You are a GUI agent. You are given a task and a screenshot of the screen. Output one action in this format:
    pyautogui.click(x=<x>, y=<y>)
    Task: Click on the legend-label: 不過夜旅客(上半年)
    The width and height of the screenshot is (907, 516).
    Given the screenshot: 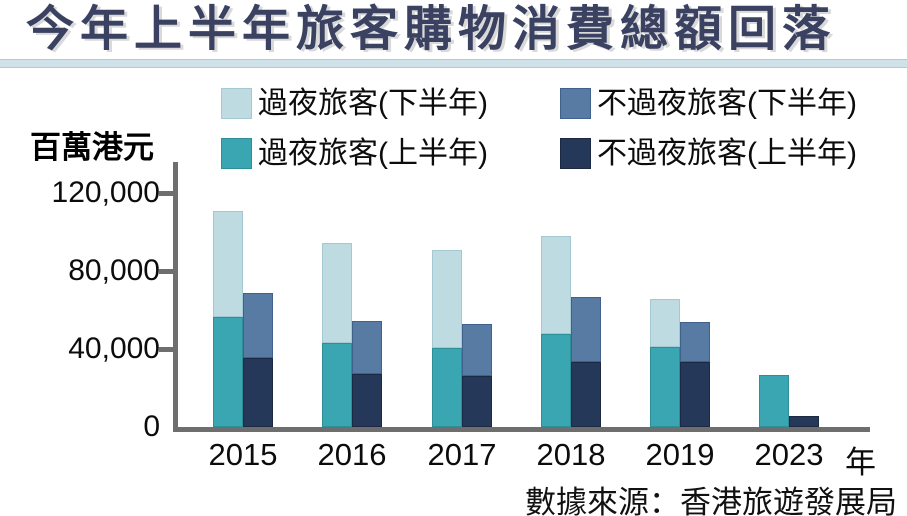 What is the action you would take?
    pyautogui.click(x=727, y=153)
    